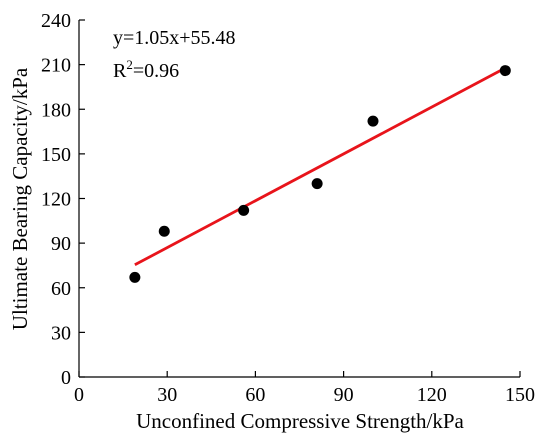 This screenshot has width=550, height=444. I want to click on x-tick-label: 30, so click(167, 395).